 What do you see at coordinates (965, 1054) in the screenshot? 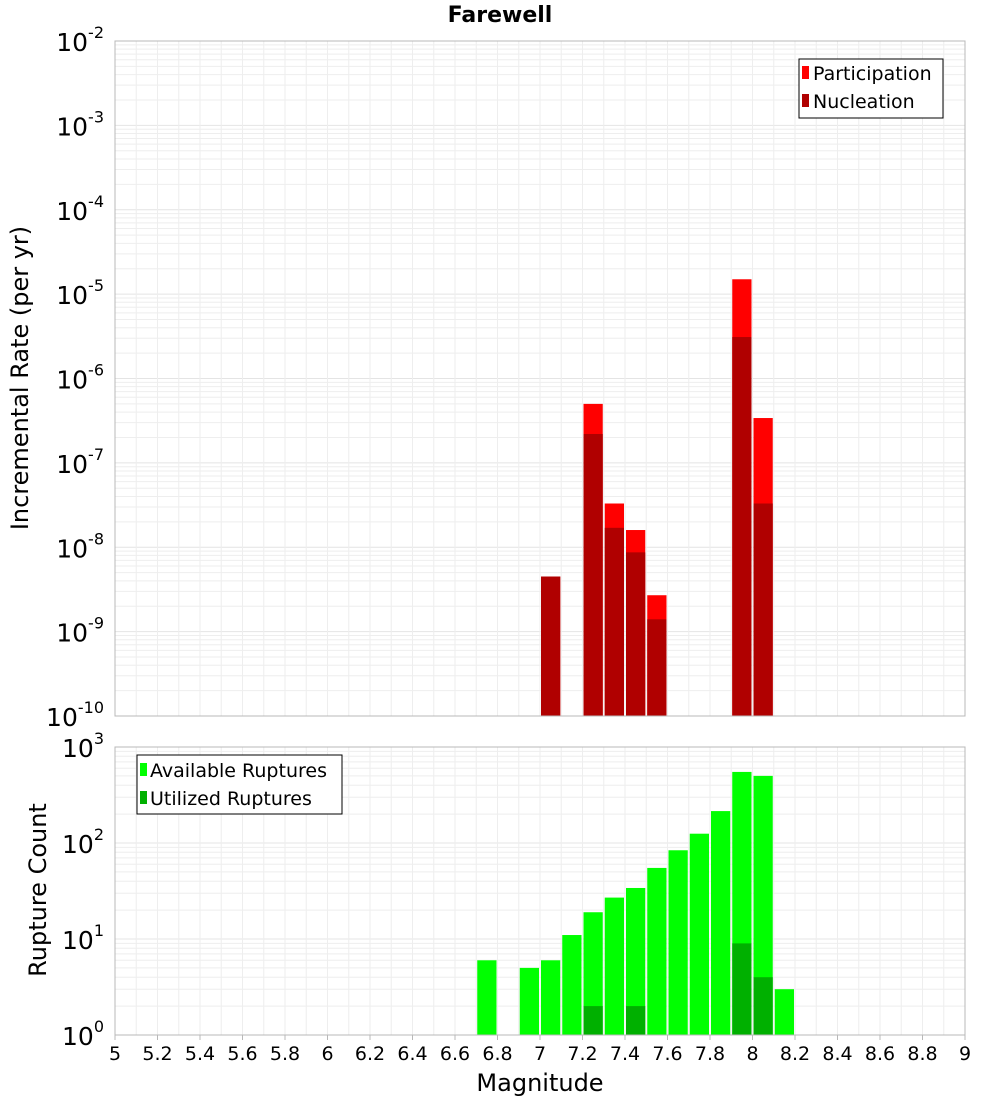
I see `x-tick-label: 9` at bounding box center [965, 1054].